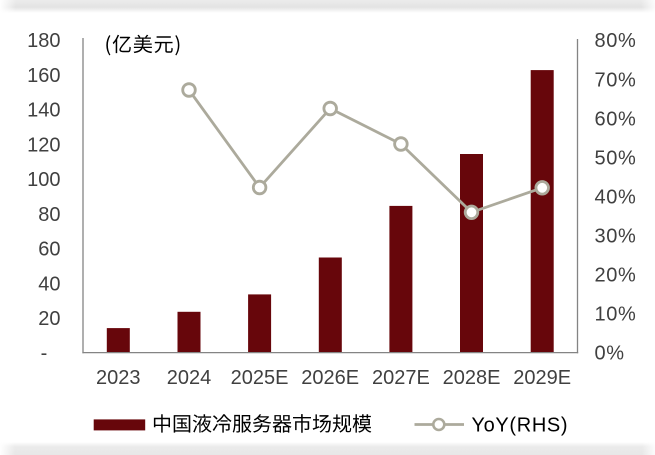 This screenshot has height=455, width=655. Describe the element at coordinates (43, 76) in the screenshot. I see `svg-text: 160` at that location.